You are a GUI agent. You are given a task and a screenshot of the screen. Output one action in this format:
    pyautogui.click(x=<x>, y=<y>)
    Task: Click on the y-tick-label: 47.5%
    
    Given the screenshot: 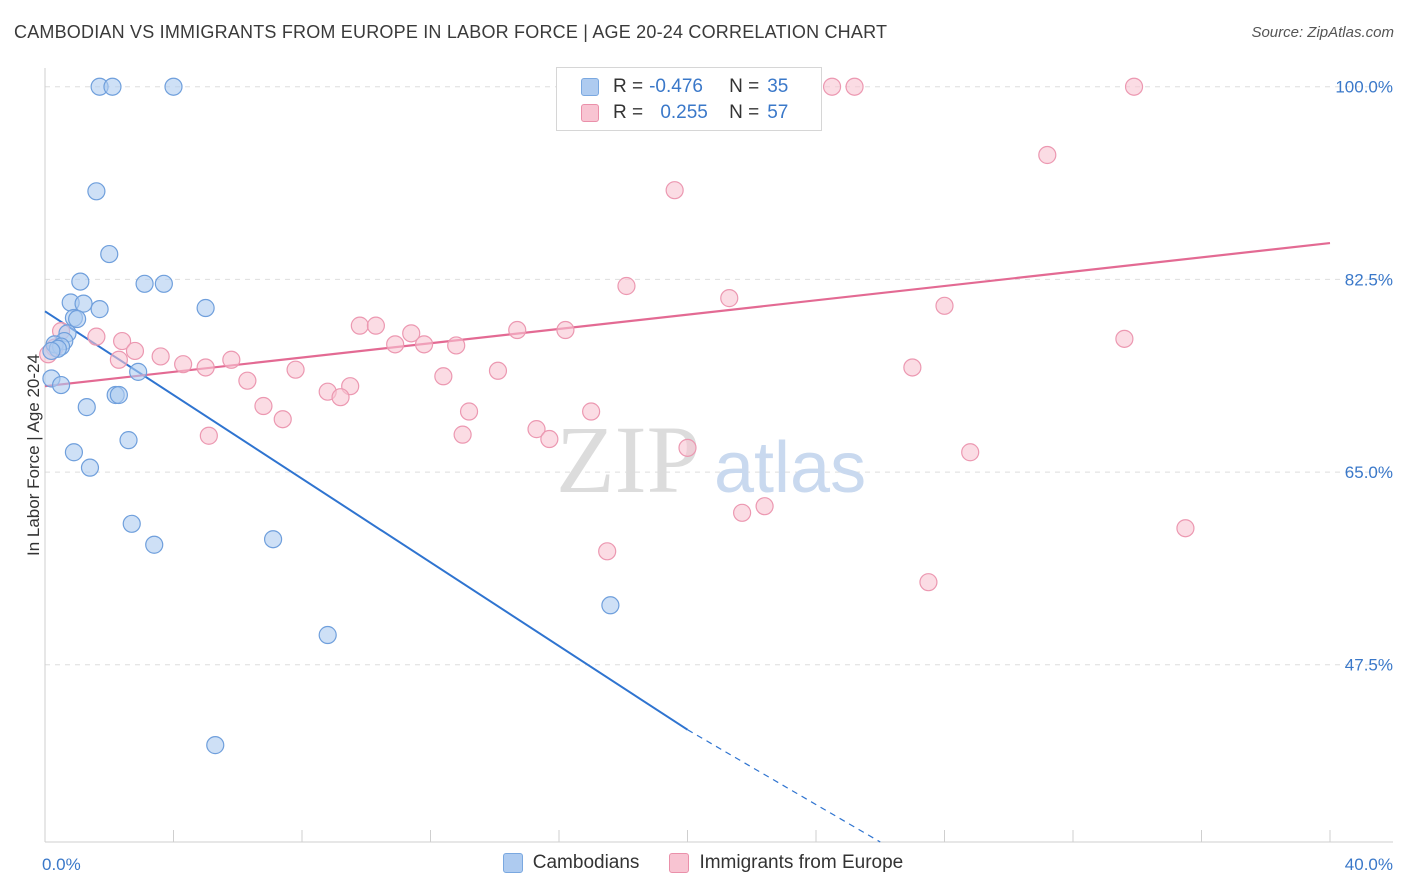 What is the action you would take?
    pyautogui.click(x=1369, y=665)
    